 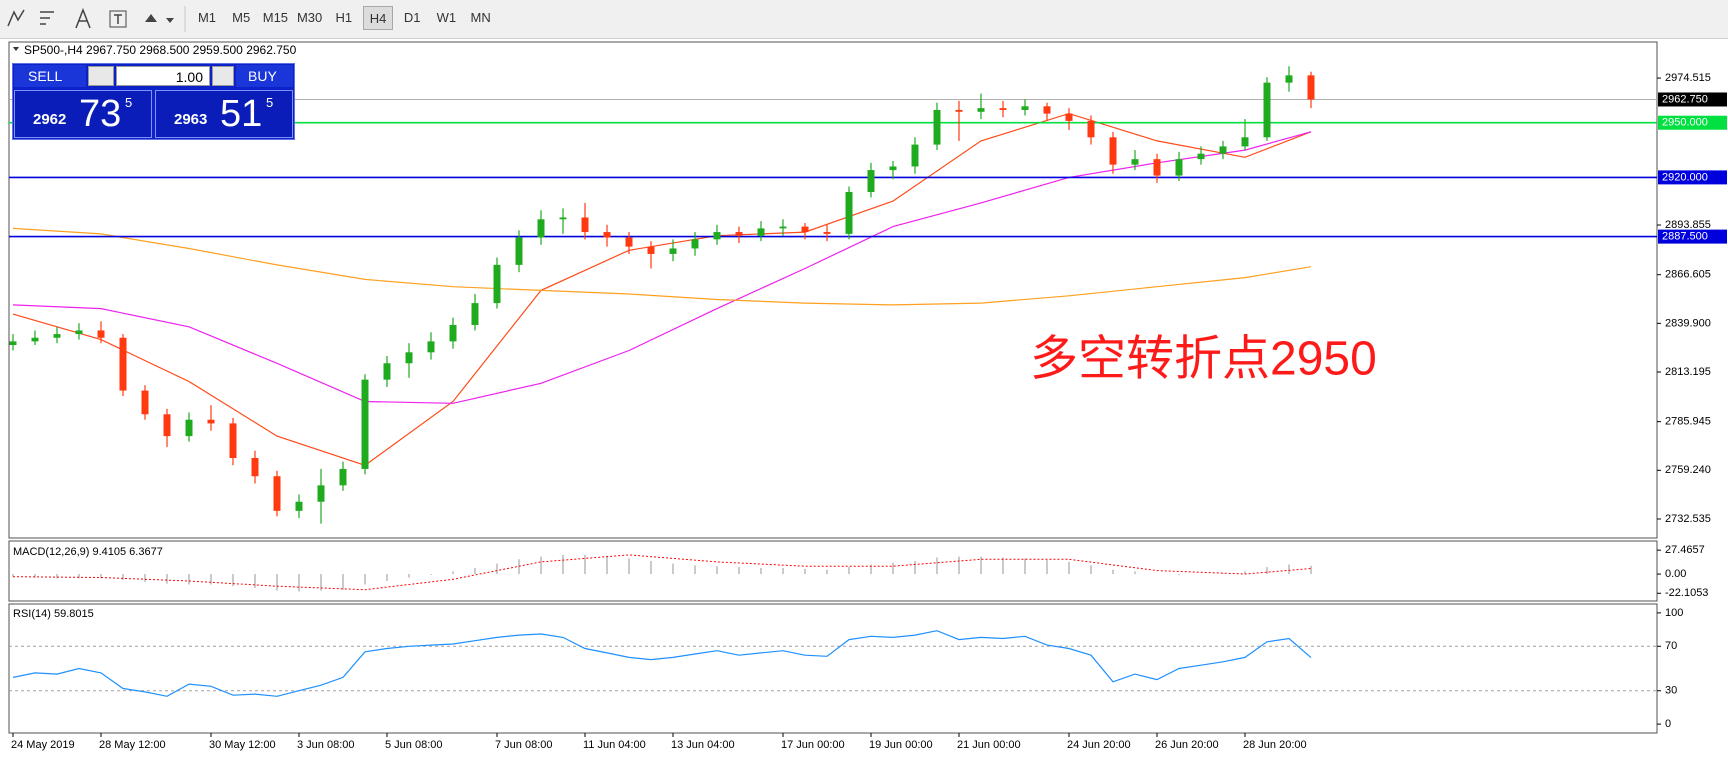 I want to click on buy-button: BUY, so click(x=264, y=76).